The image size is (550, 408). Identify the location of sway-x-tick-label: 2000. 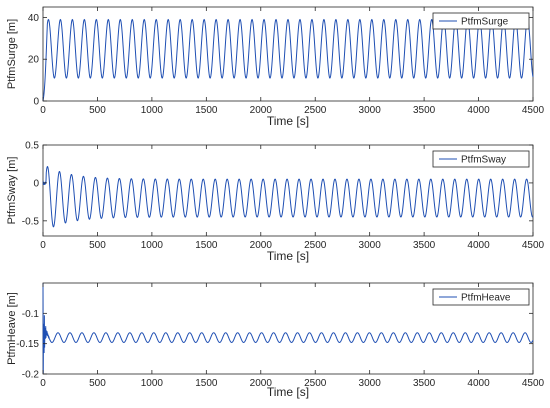
(261, 245).